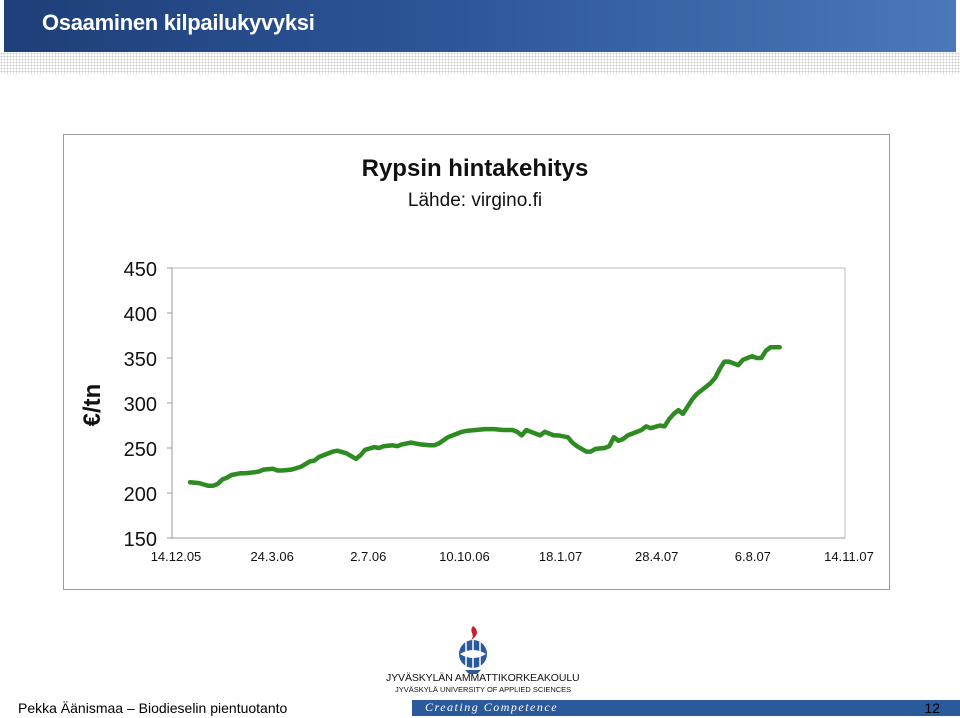 The image size is (960, 718). I want to click on chart-subtitle: Lähde: virgino.fi, so click(475, 200).